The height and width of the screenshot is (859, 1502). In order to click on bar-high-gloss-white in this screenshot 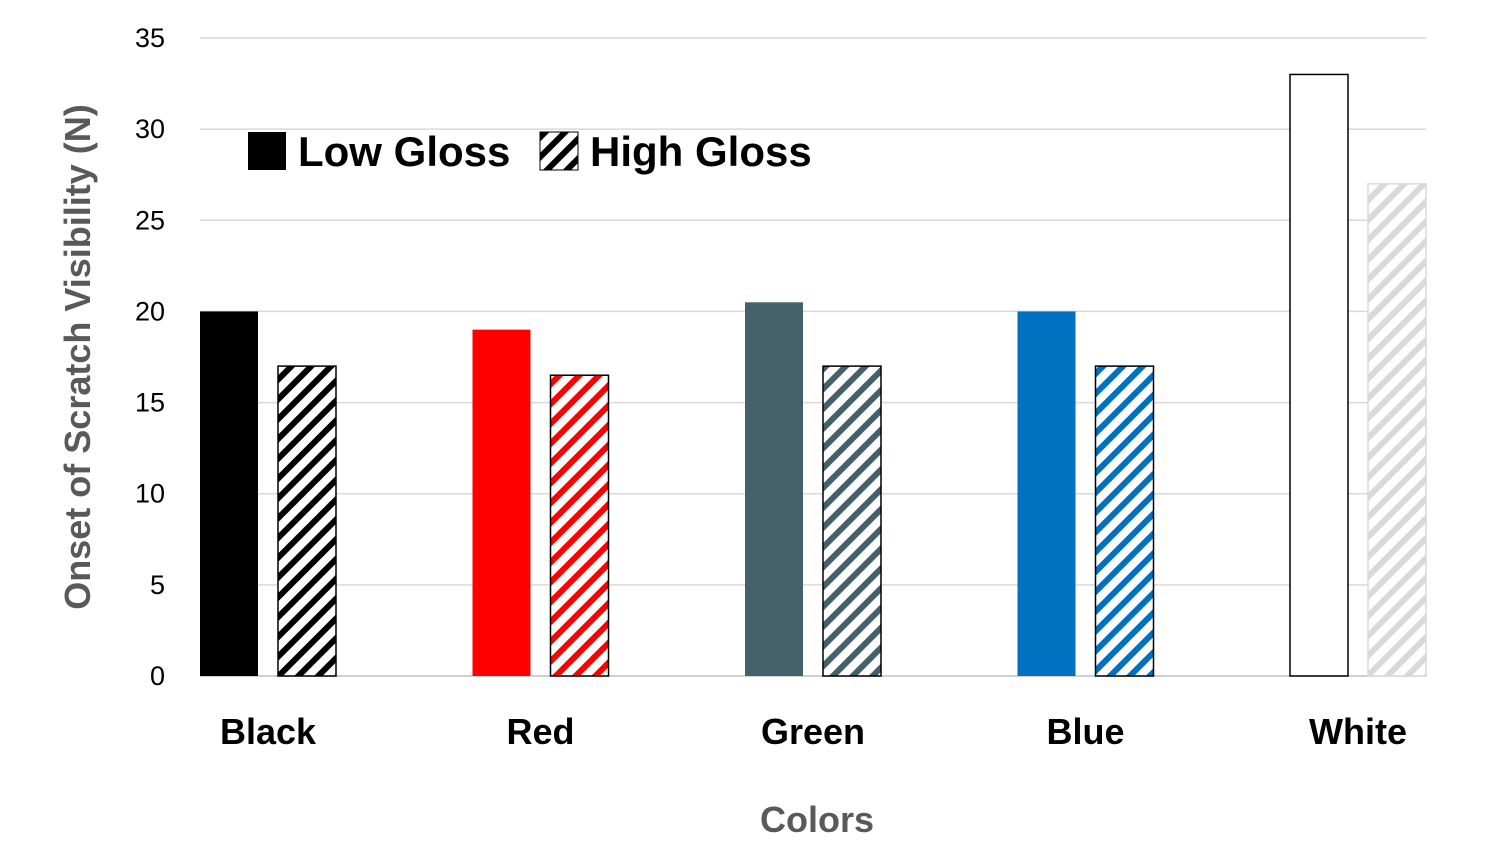, I will do `click(1397, 430)`.